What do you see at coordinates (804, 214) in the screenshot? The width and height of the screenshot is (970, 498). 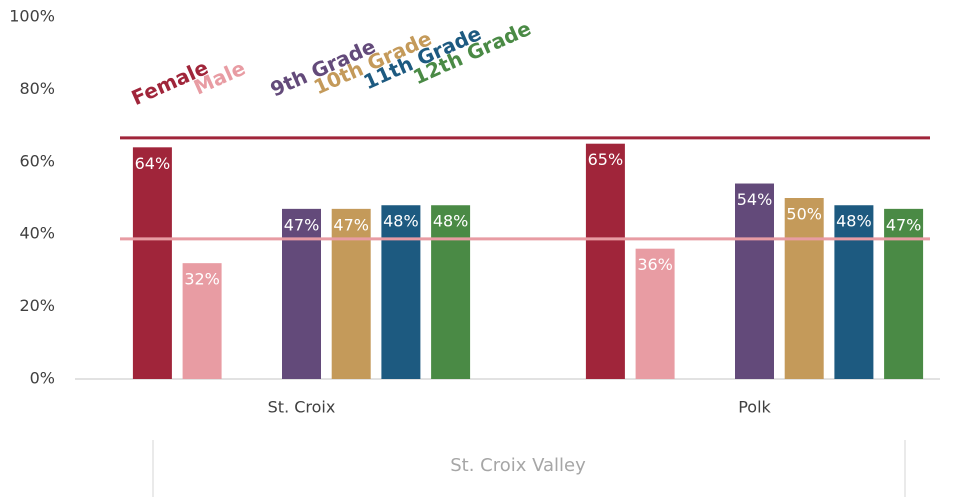 I see `value-label: 50%` at bounding box center [804, 214].